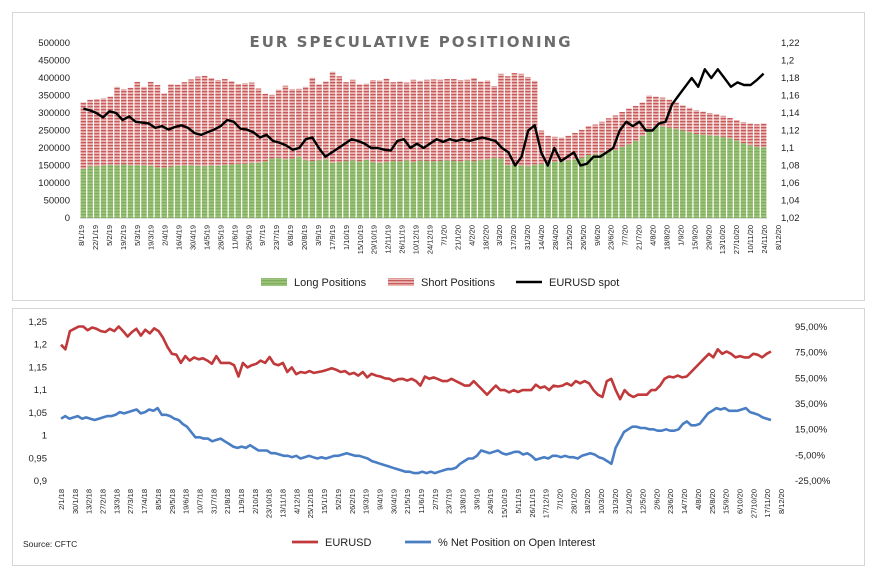 This screenshot has width=875, height=577. What do you see at coordinates (393, 501) in the screenshot?
I see `x-tick-label: 30/4/19` at bounding box center [393, 501].